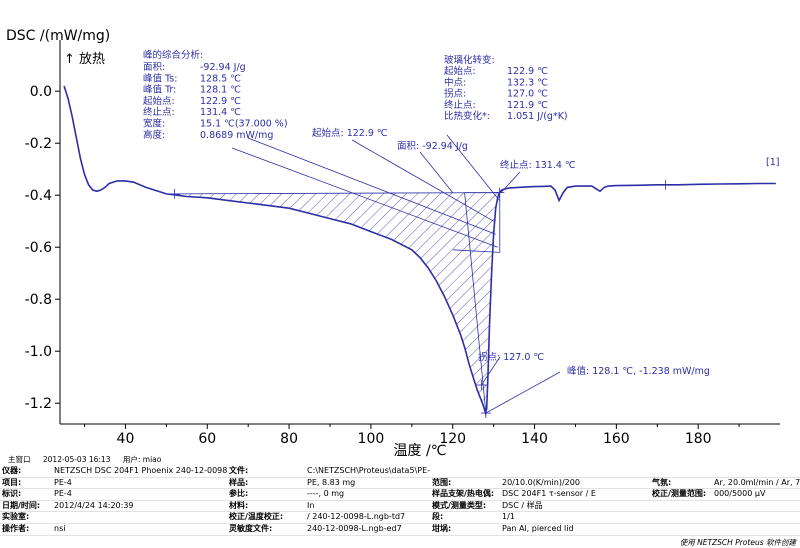 The height and width of the screenshot is (548, 800). What do you see at coordinates (575, 529) in the screenshot?
I see `info-value: Pan Al, pierced lid` at bounding box center [575, 529].